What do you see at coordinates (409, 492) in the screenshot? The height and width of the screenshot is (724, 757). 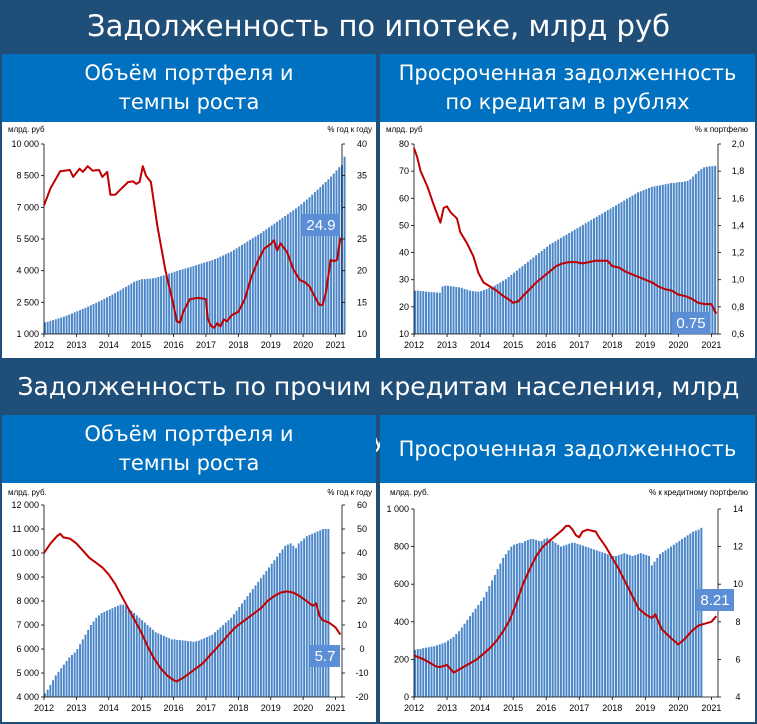 I see `left-axis-unit: млрд. руб.` at bounding box center [409, 492].